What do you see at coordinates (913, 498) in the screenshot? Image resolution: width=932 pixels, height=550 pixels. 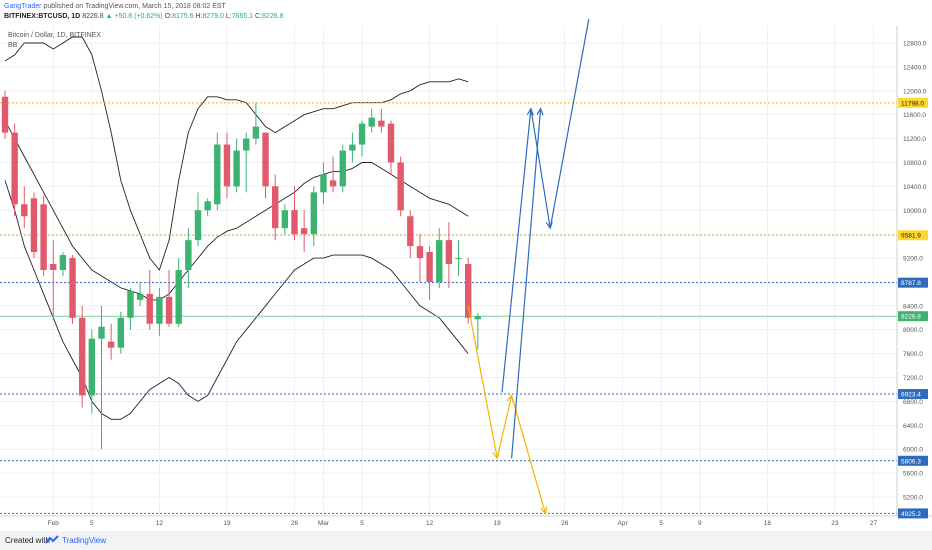 I see `price-tick-label: 5200.0` at bounding box center [913, 498].